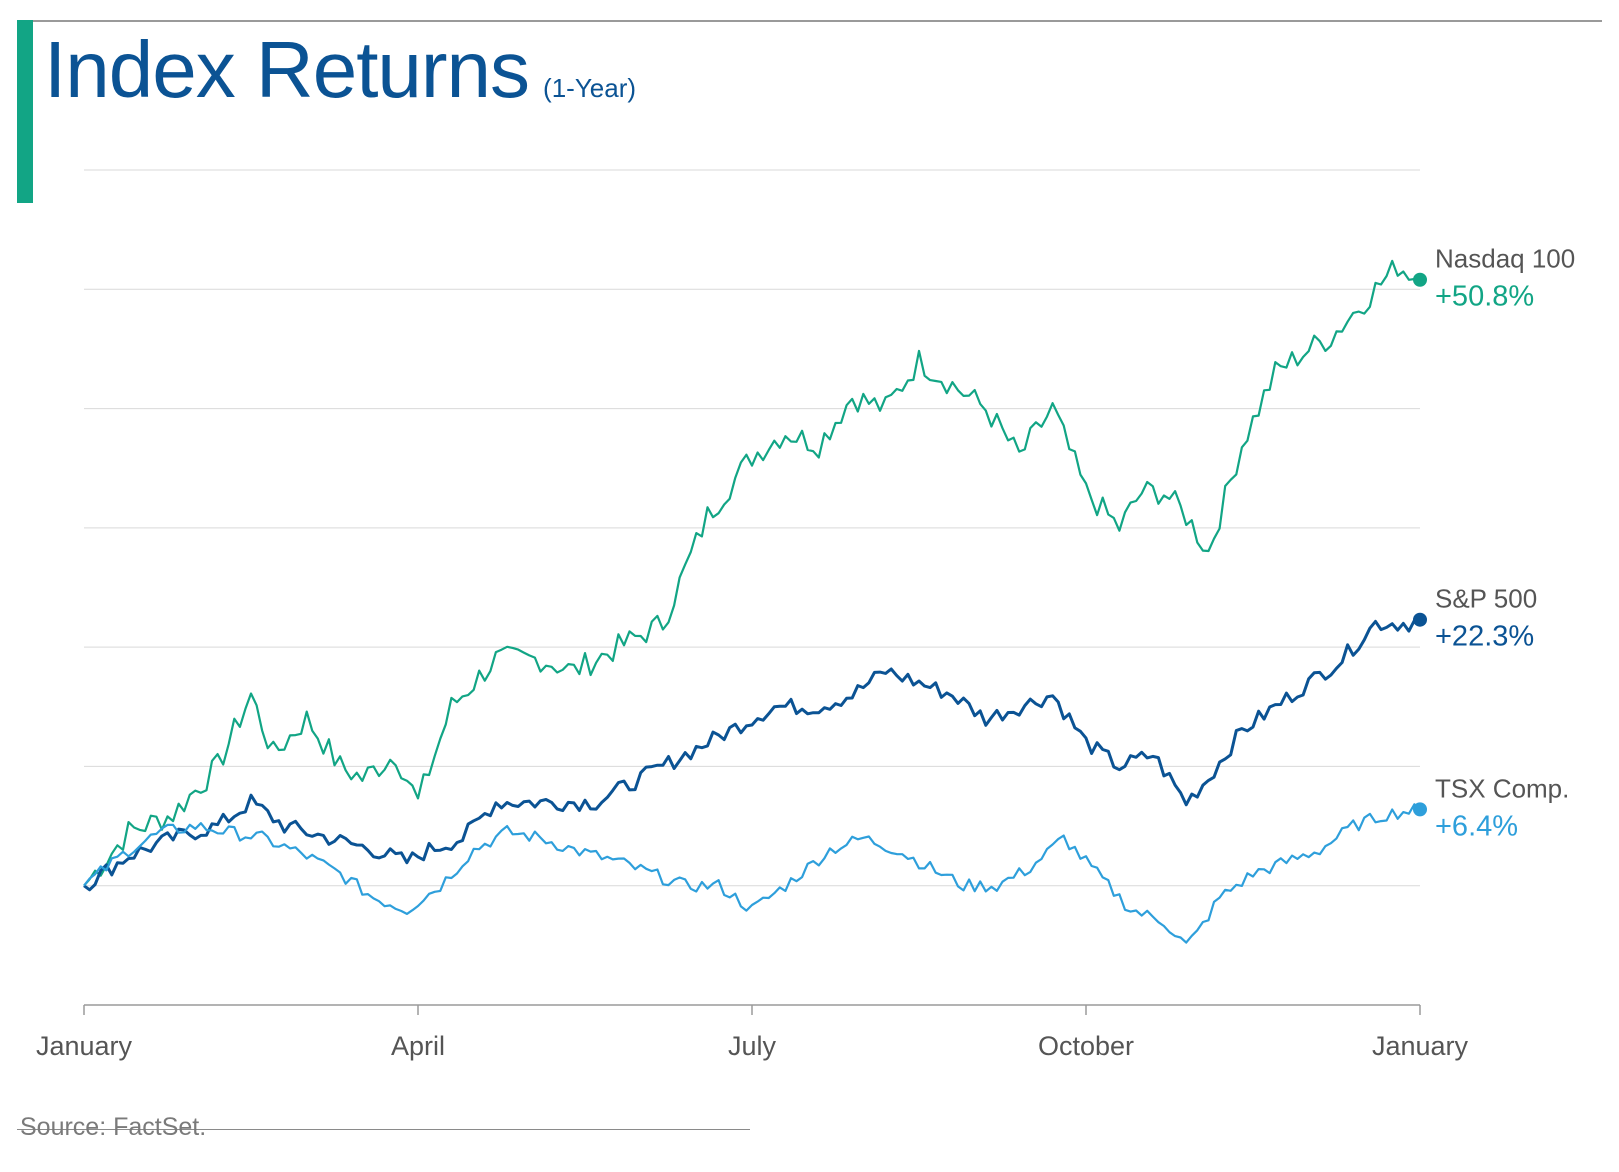 This screenshot has width=1619, height=1172. What do you see at coordinates (1486, 599) in the screenshot?
I see `series-name-label: S&P 500` at bounding box center [1486, 599].